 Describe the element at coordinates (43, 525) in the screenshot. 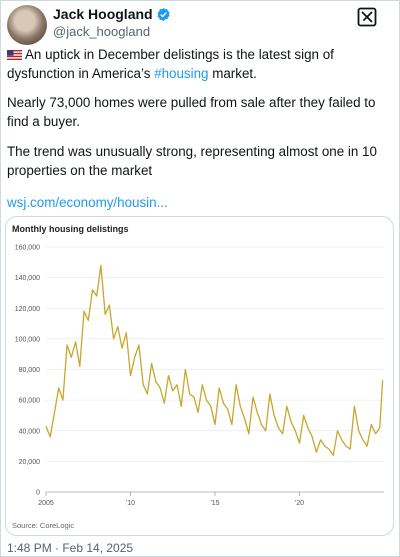

I see `chart-source: Source: CoreLogic` at that location.